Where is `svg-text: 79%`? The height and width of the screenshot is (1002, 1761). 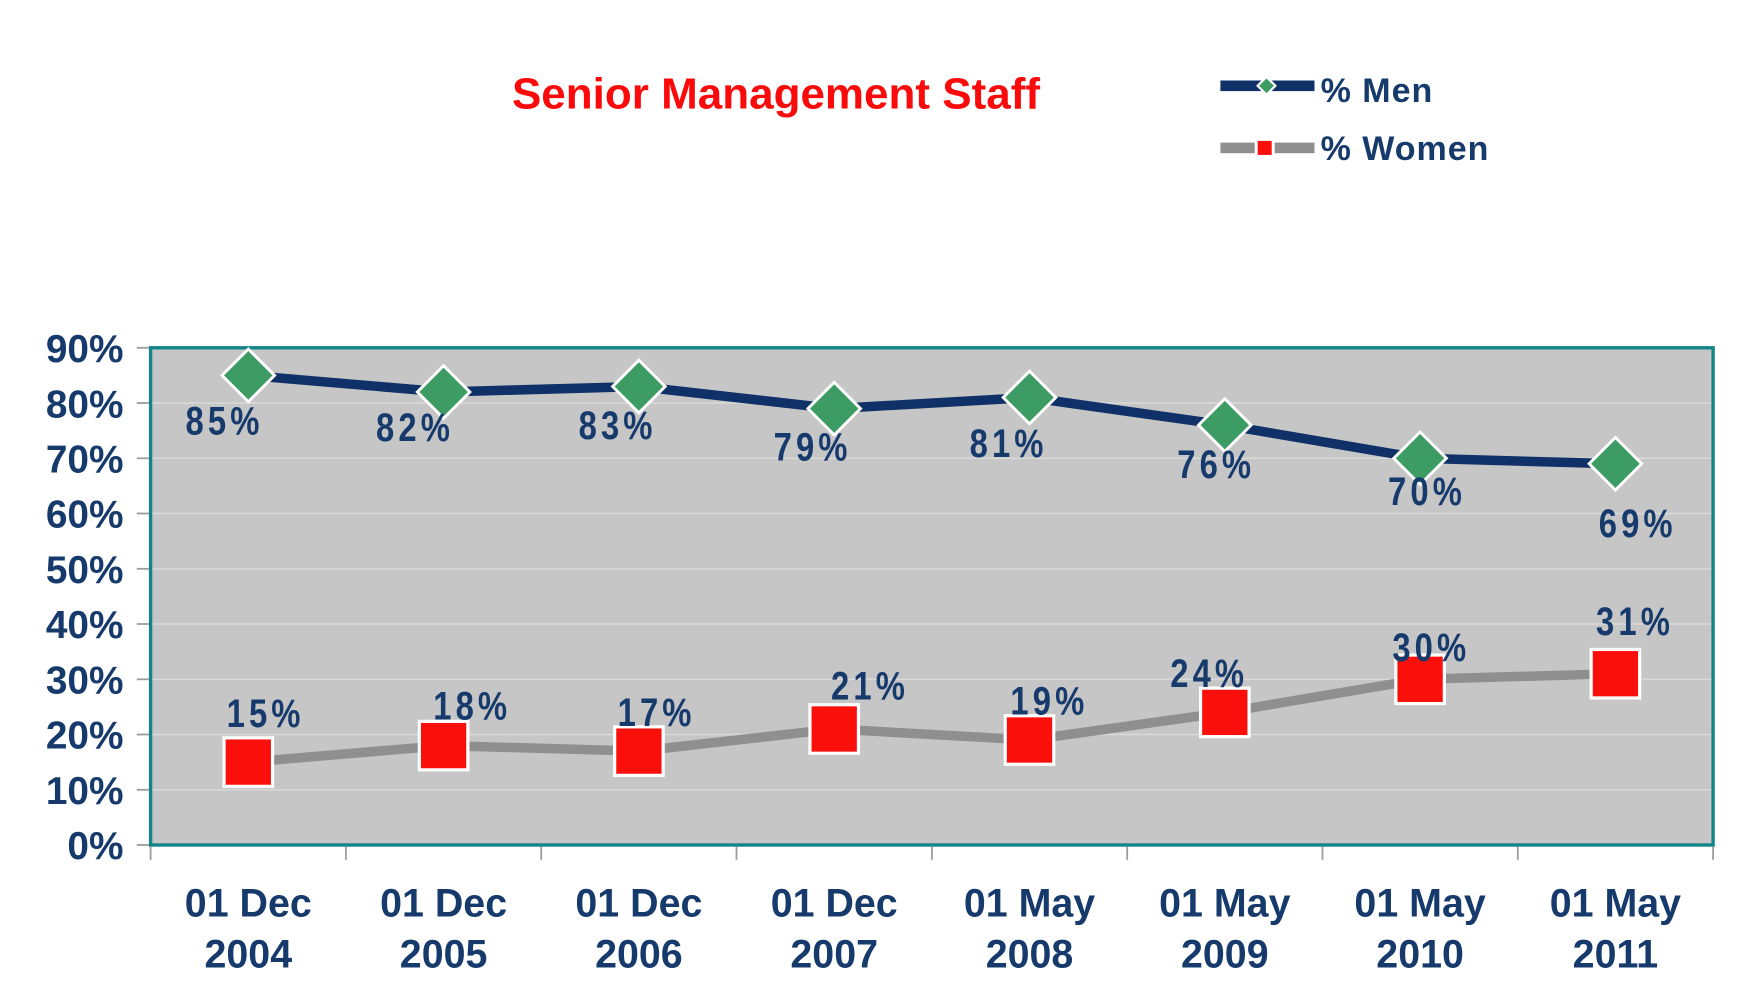
svg-text: 79% is located at coordinates (813, 446).